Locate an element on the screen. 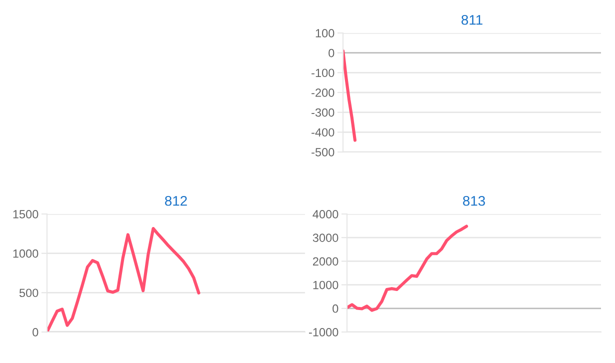 The image size is (615, 363). y-tick-label: -300 is located at coordinates (323, 112).